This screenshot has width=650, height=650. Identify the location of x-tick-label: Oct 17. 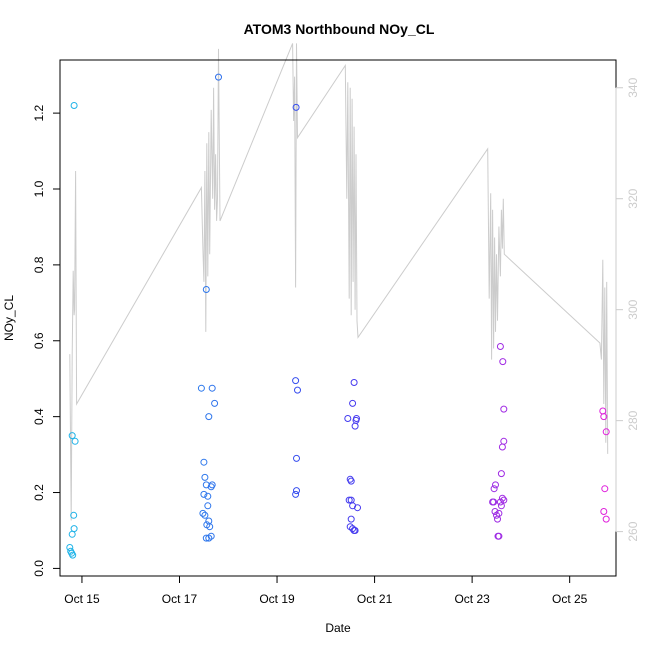
(180, 599).